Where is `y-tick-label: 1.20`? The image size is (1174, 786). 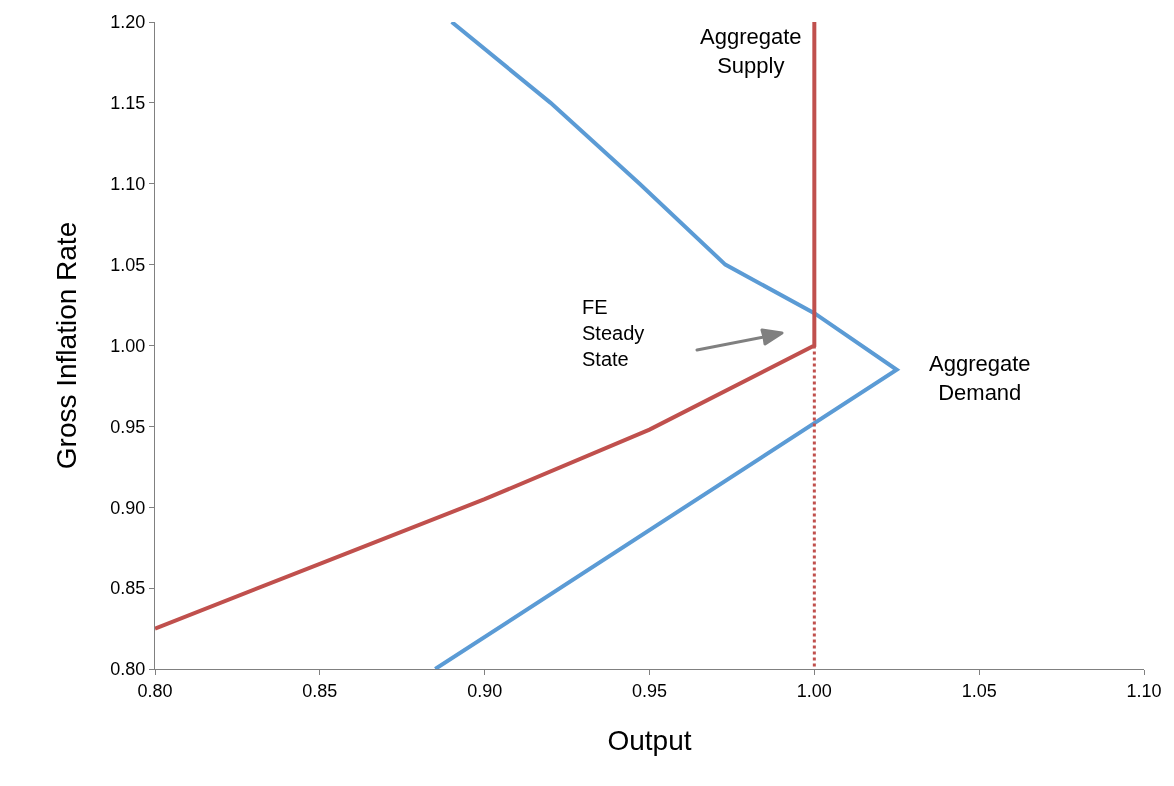 y-tick-label: 1.20 is located at coordinates (128, 22).